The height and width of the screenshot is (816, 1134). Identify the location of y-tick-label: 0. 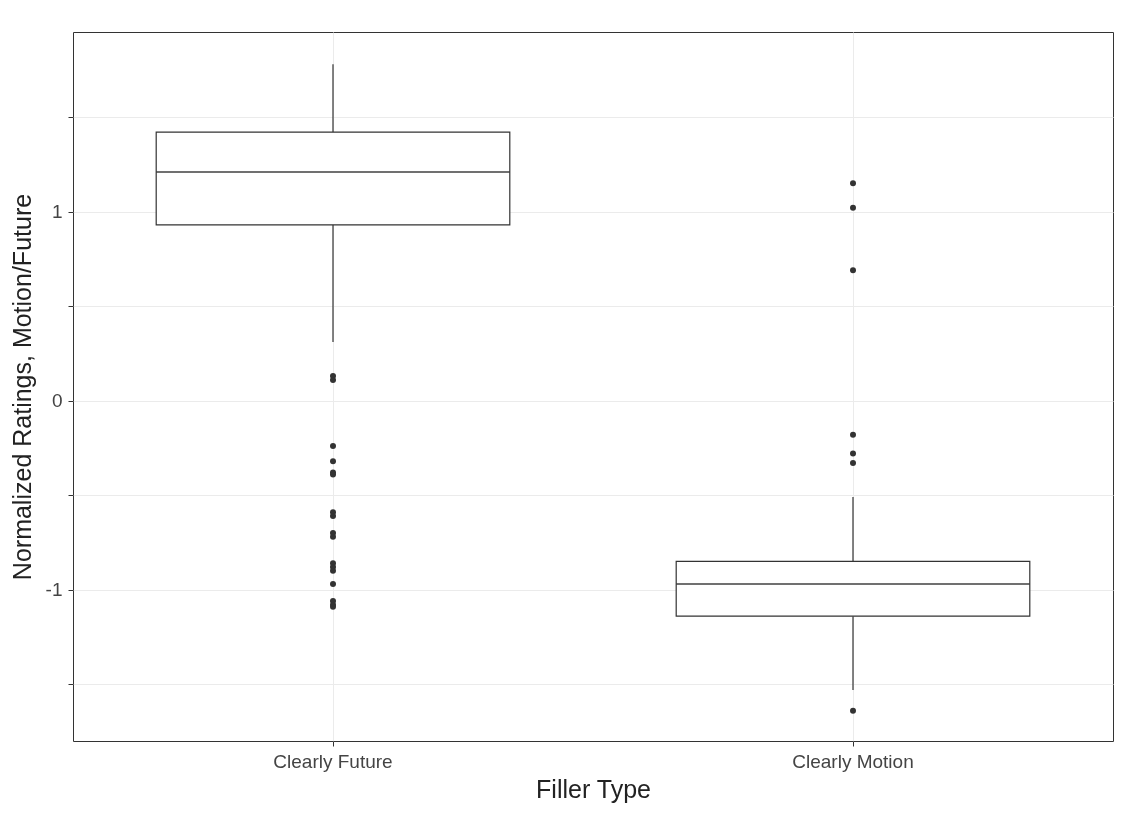
(57, 401).